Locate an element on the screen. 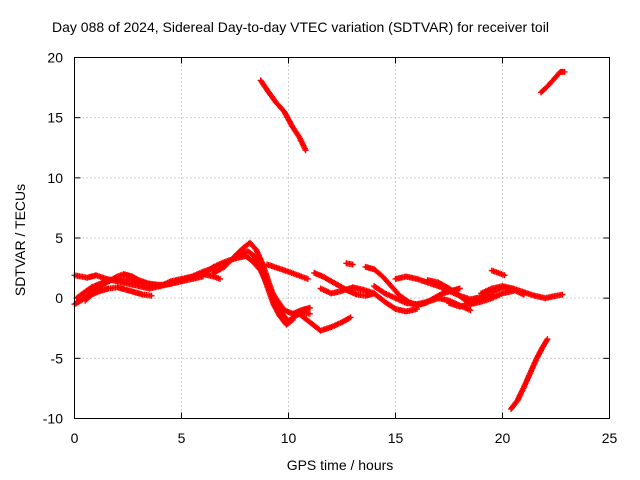  x-axis-label: GPS time / hours is located at coordinates (340, 465).